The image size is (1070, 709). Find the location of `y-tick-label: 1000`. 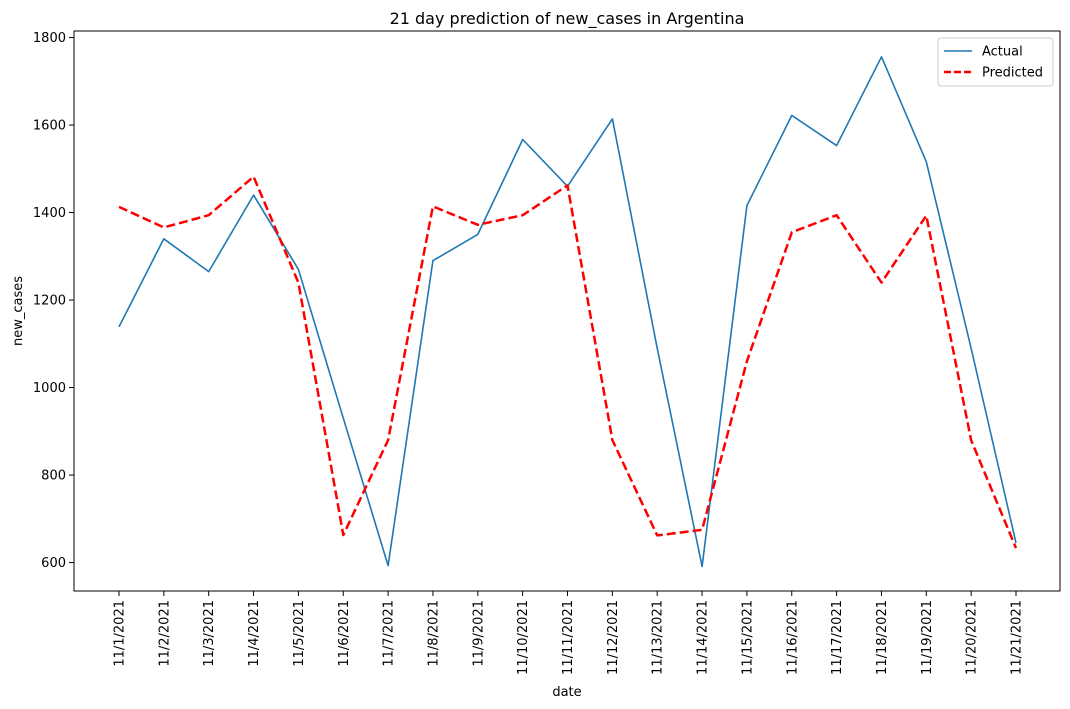

y-tick-label: 1000 is located at coordinates (49, 388).